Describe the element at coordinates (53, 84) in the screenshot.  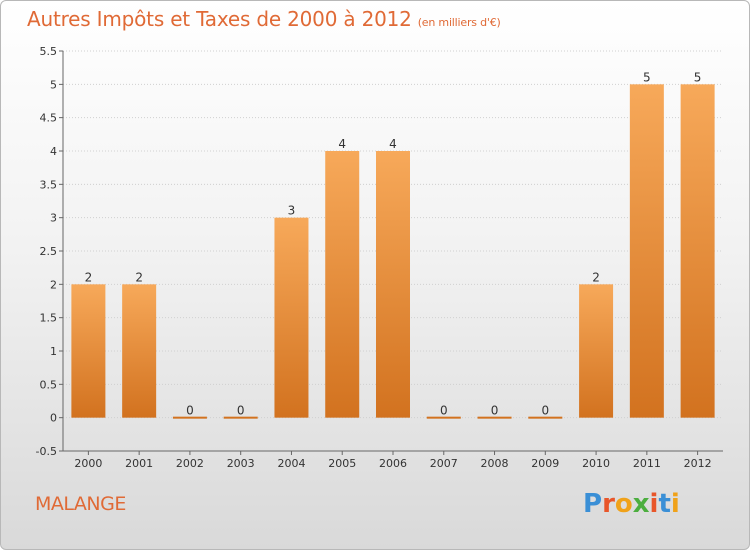
I see `y-tick-label: 5` at that location.